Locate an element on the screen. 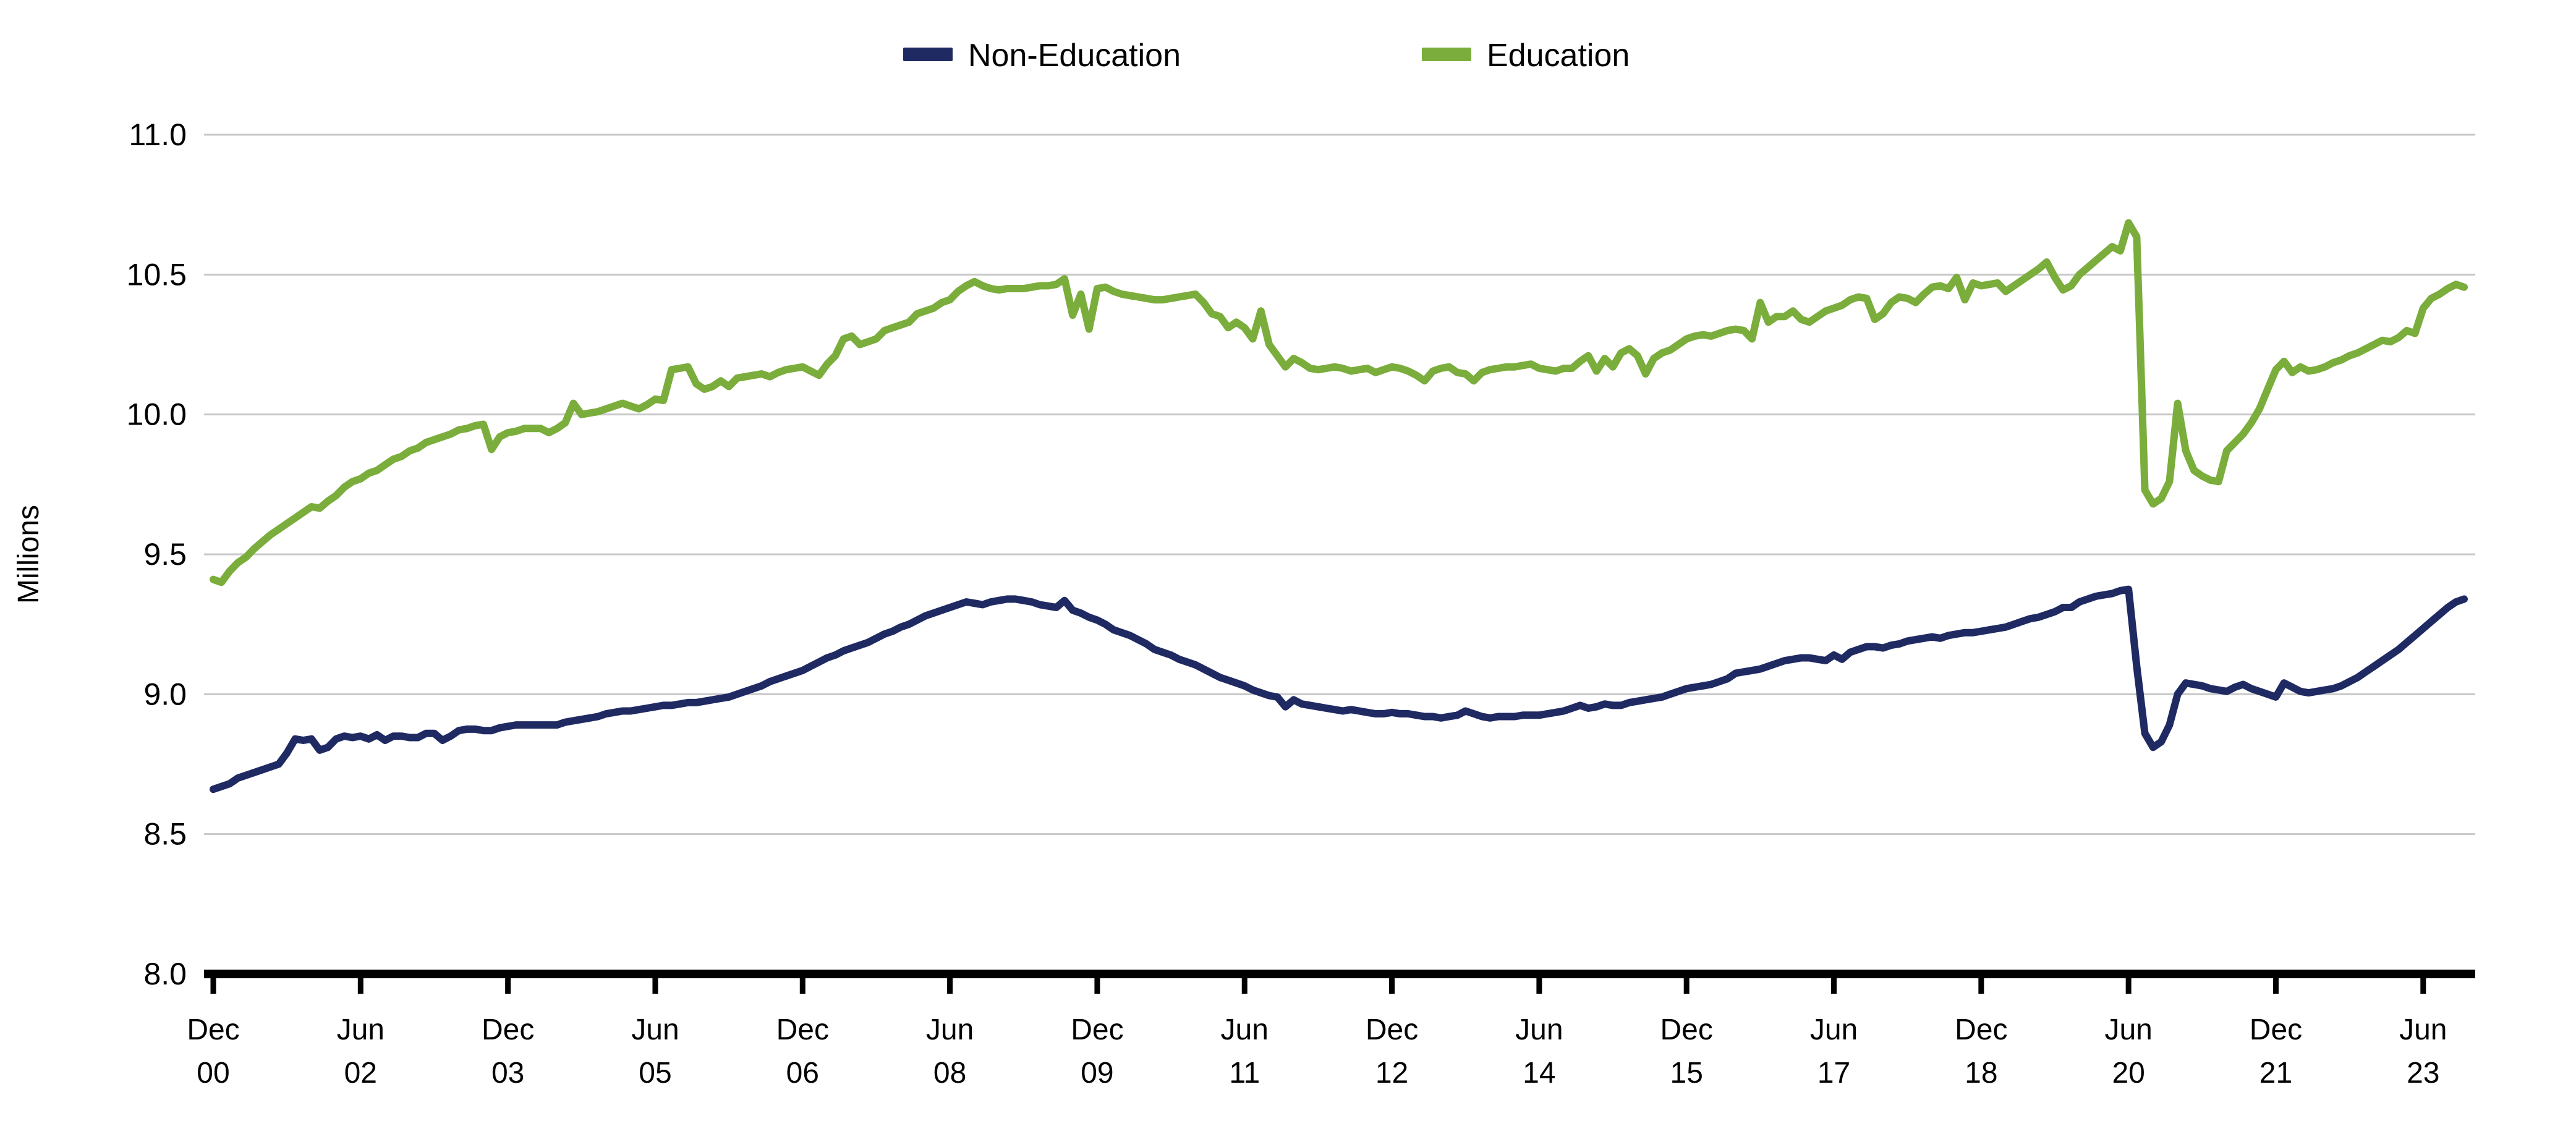 The height and width of the screenshot is (1134, 2576). y-tick-labels: 11.0 10.5 10.0 9.5 9.0 8.5 8.0 is located at coordinates (157, 554).